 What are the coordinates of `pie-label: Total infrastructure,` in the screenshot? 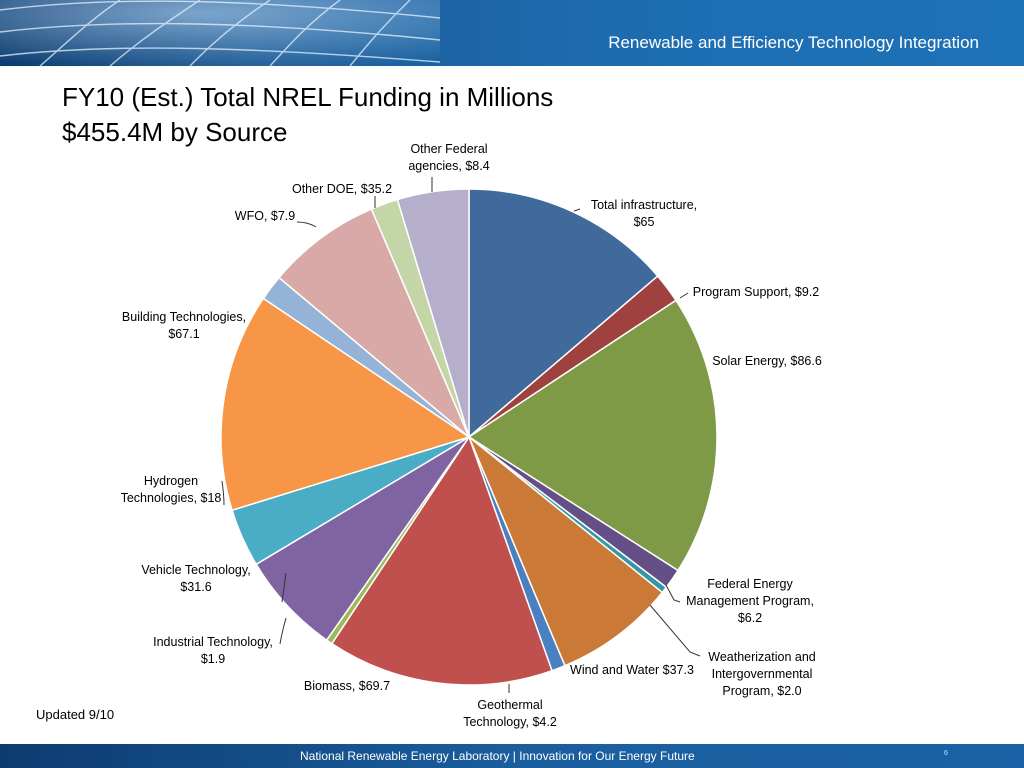 It's located at (644, 205).